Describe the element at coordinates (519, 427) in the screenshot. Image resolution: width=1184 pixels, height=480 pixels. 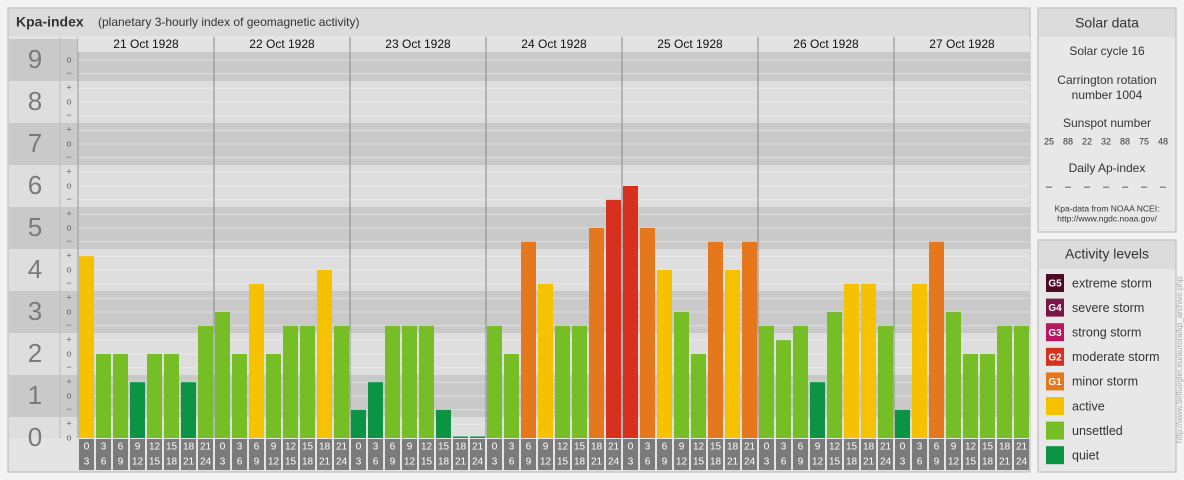
I see `band` at that location.